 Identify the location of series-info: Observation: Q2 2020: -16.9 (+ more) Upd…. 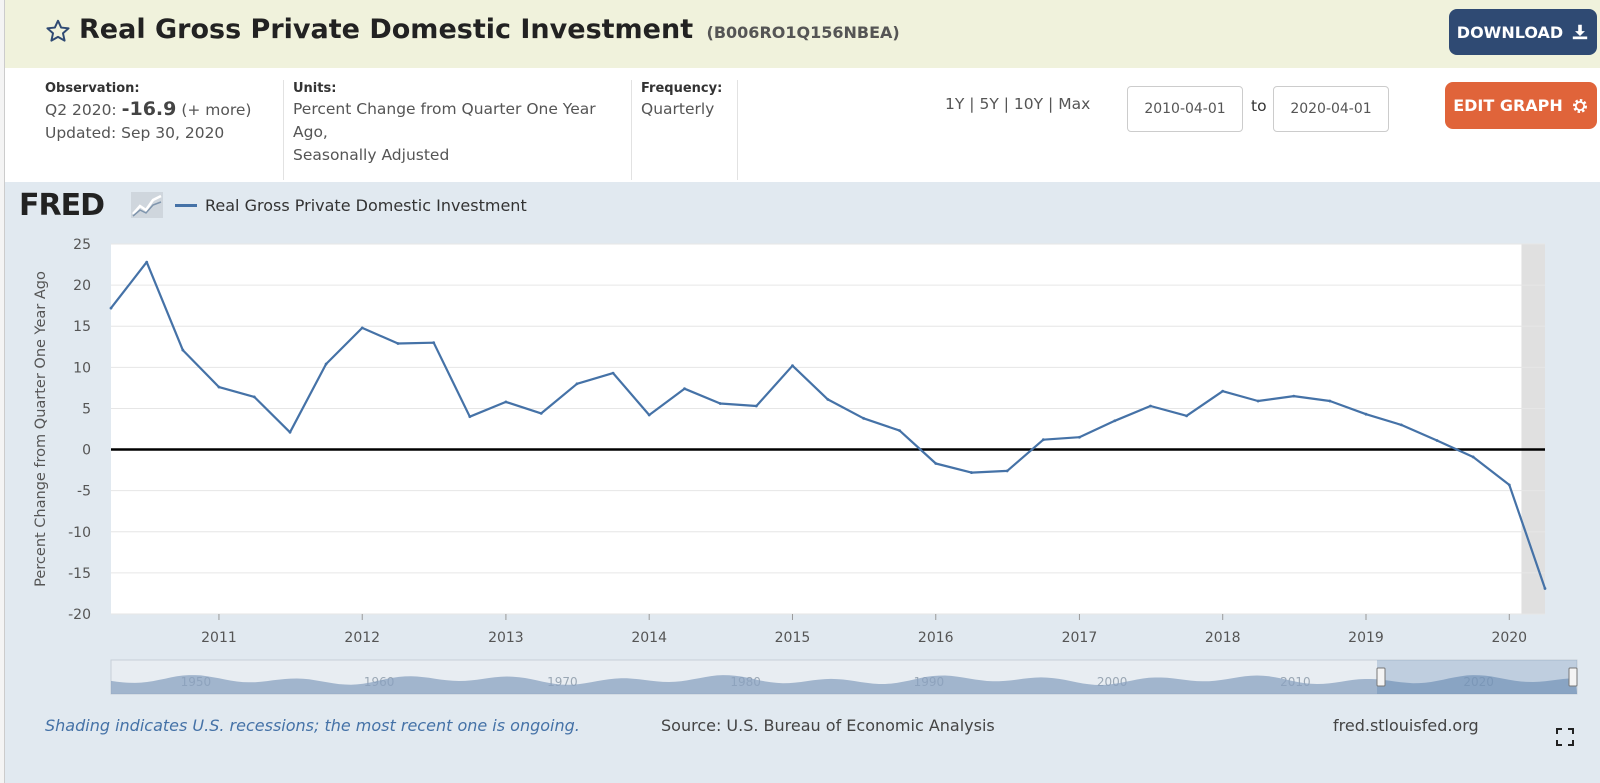
(802, 125).